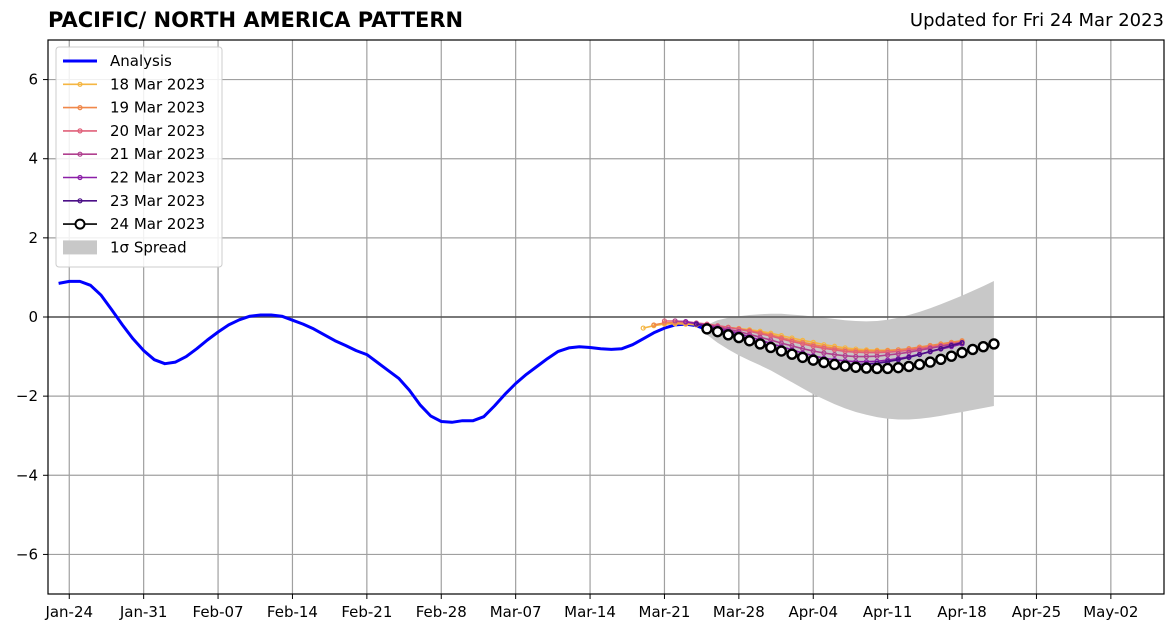  What do you see at coordinates (1110, 612) in the screenshot?
I see `x-tick-label: May-02` at bounding box center [1110, 612].